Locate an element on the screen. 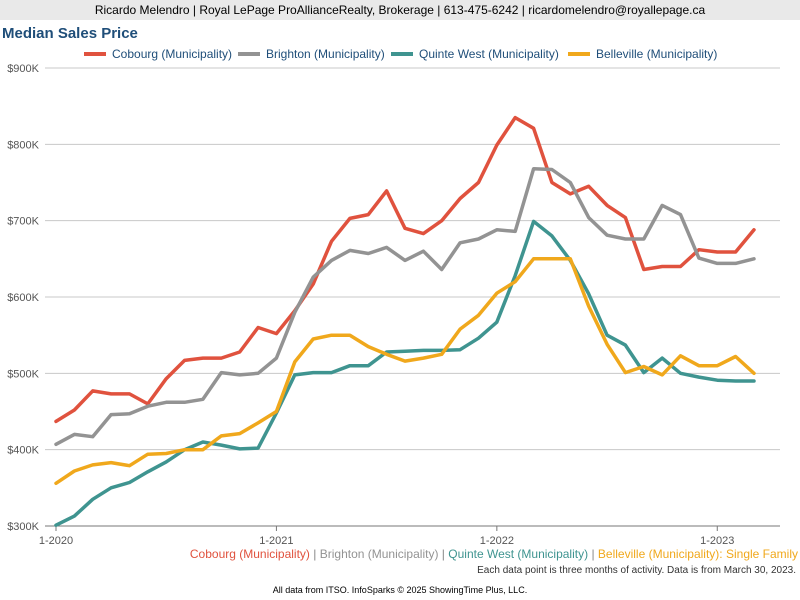 This screenshot has width=800, height=600. footer-series-brighton: Brighton (Municipality) is located at coordinates (379, 554).